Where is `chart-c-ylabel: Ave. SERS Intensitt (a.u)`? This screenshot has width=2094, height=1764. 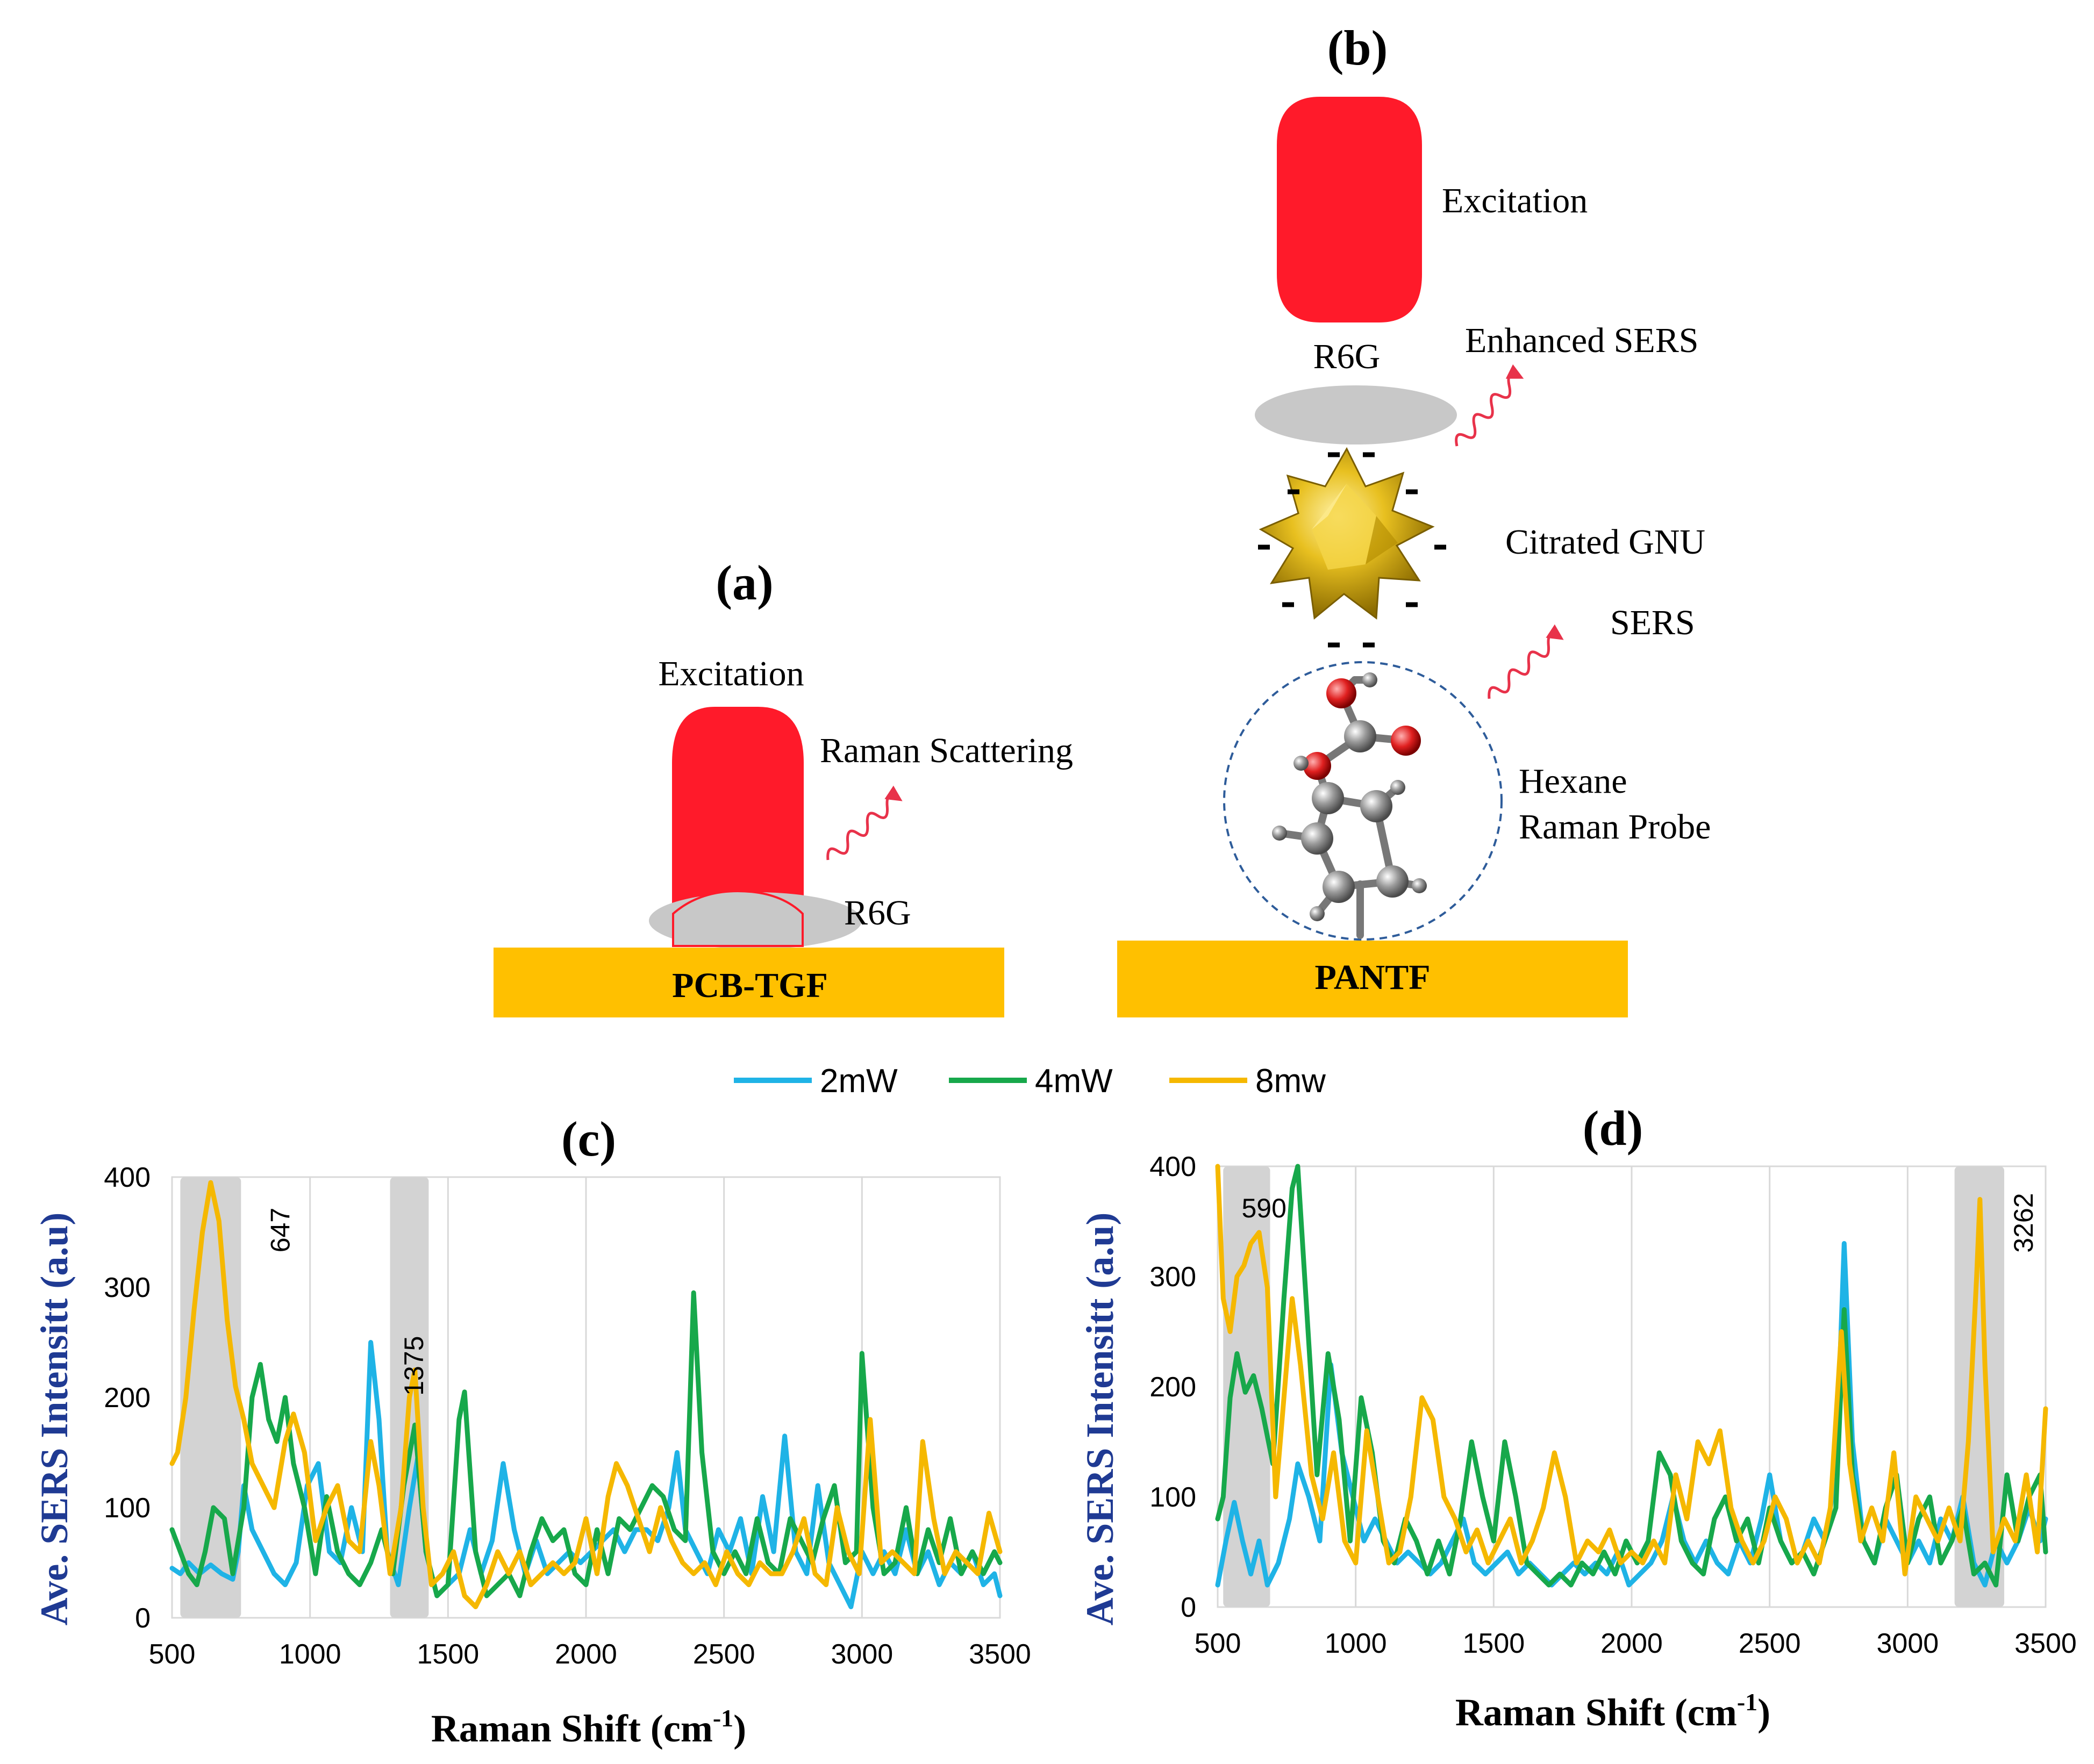
chart-c-ylabel: Ave. SERS Intensitt (a.u) is located at coordinates (54, 1420).